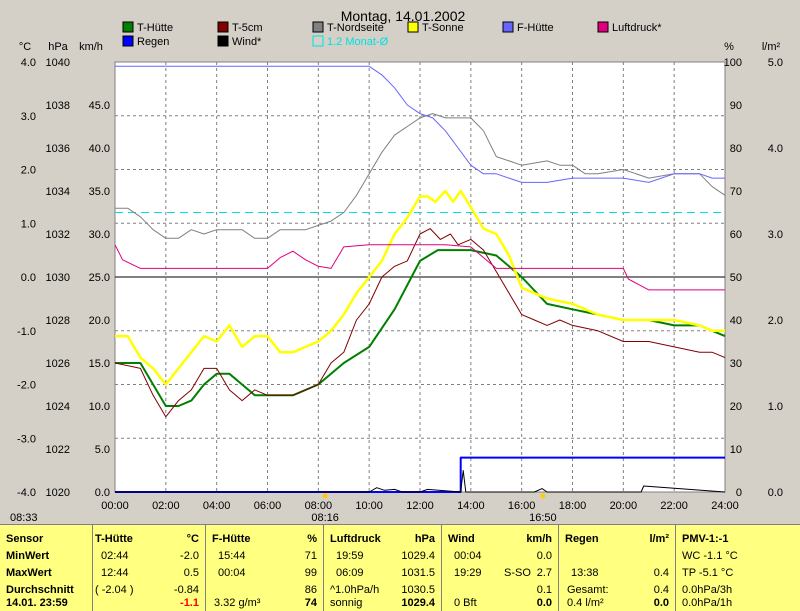 The width and height of the screenshot is (800, 611). Describe the element at coordinates (231, 539) in the screenshot. I see `fhuette-header: F-Hütte` at that location.